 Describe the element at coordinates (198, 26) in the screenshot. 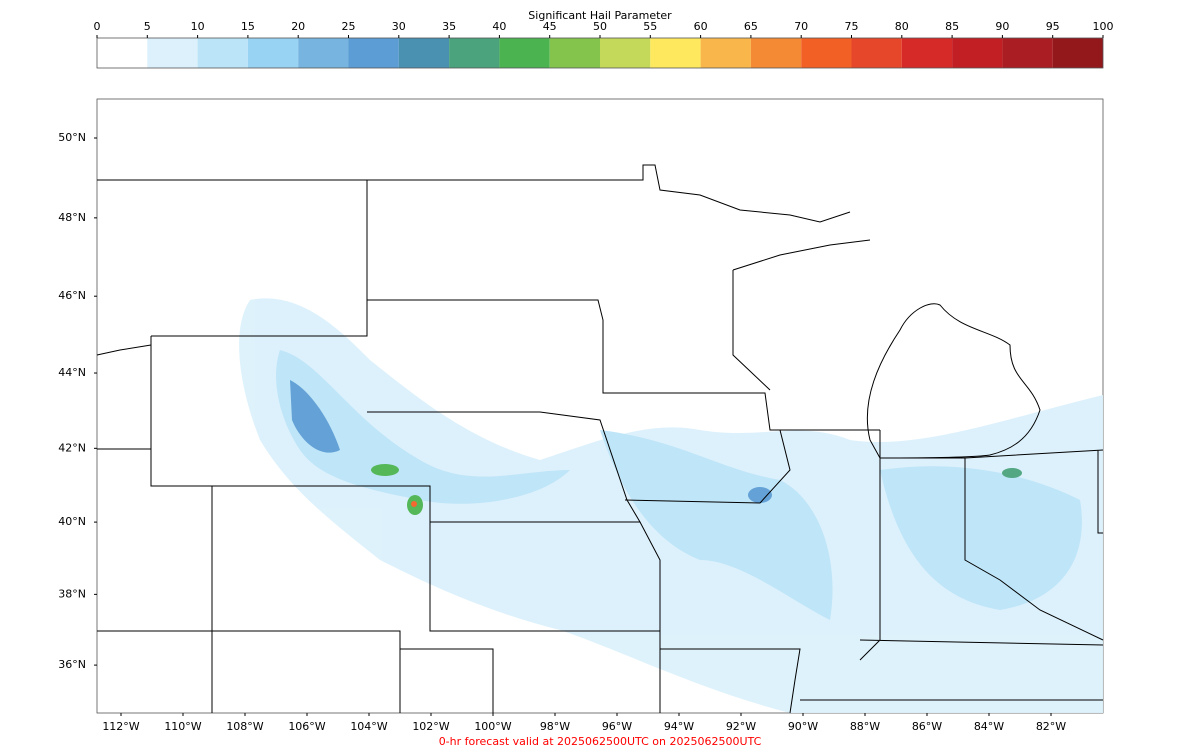

I see `colorbar-tick-label: 10` at that location.